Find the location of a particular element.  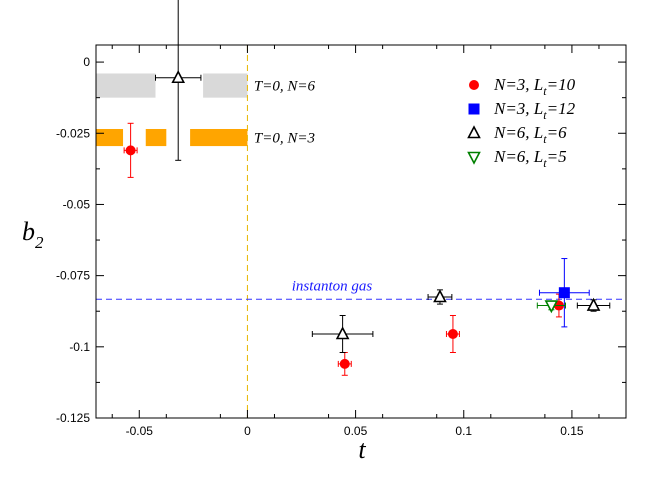

y-axis-title: b2 is located at coordinates (33, 234).